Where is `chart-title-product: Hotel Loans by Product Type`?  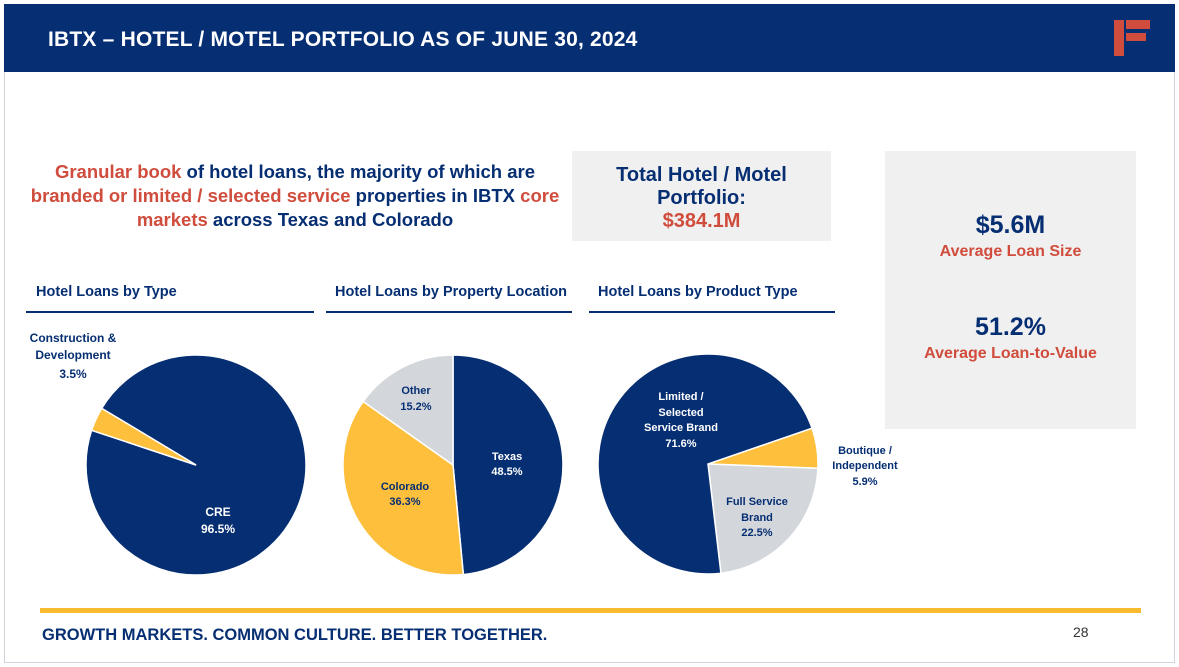
chart-title-product: Hotel Loans by Product Type is located at coordinates (698, 292).